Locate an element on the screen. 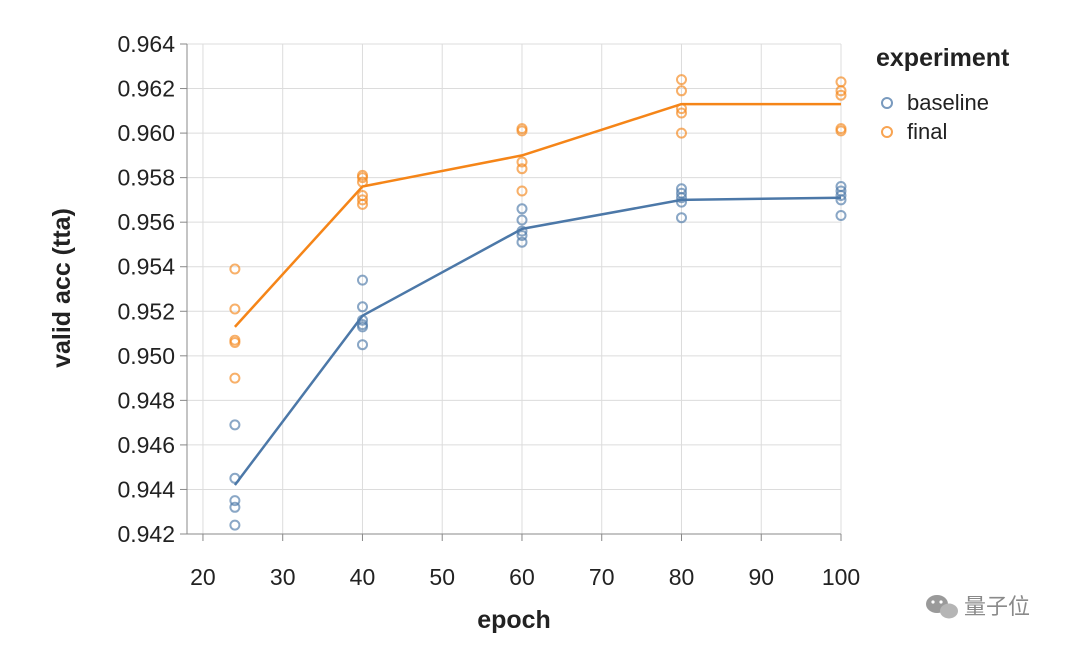 The height and width of the screenshot is (654, 1080). watermark: 量子位 is located at coordinates (978, 607).